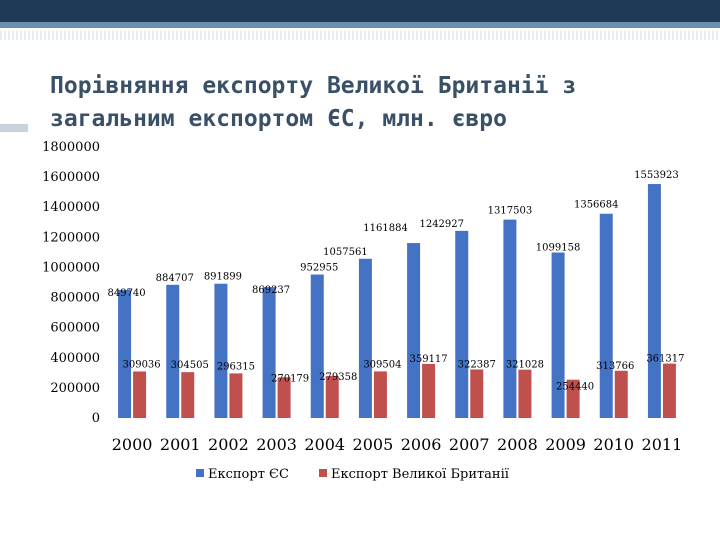 The image size is (720, 540). I want to click on data-label: 891899, so click(223, 277).